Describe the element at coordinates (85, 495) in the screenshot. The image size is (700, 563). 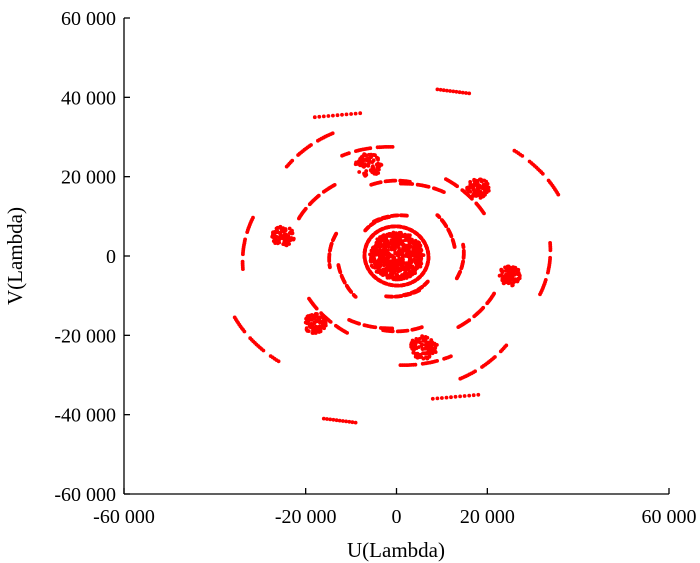
I see `y-tick-label: -60 000` at that location.